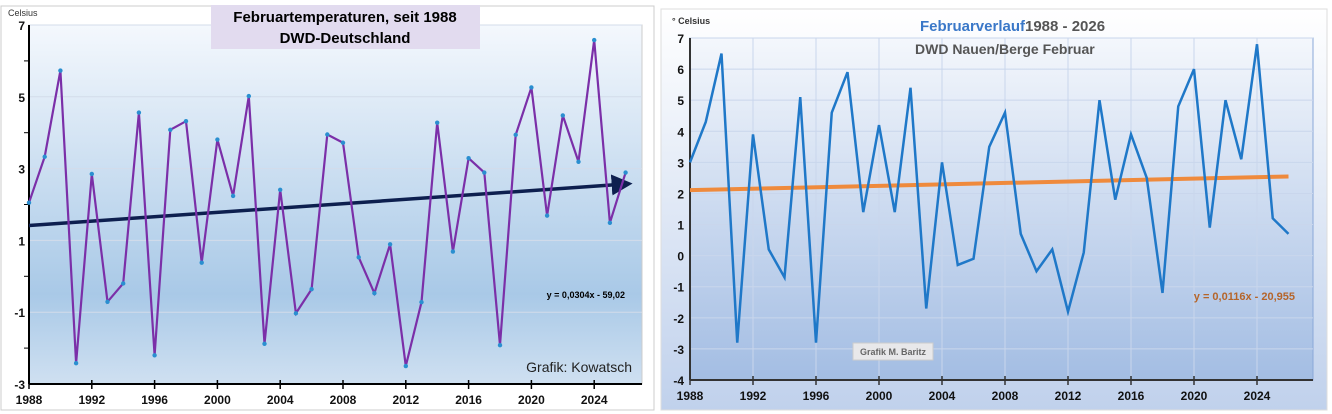 The width and height of the screenshot is (1332, 414). Describe the element at coordinates (973, 26) in the screenshot. I see `chart-title-part1: Februarverlauf` at that location.